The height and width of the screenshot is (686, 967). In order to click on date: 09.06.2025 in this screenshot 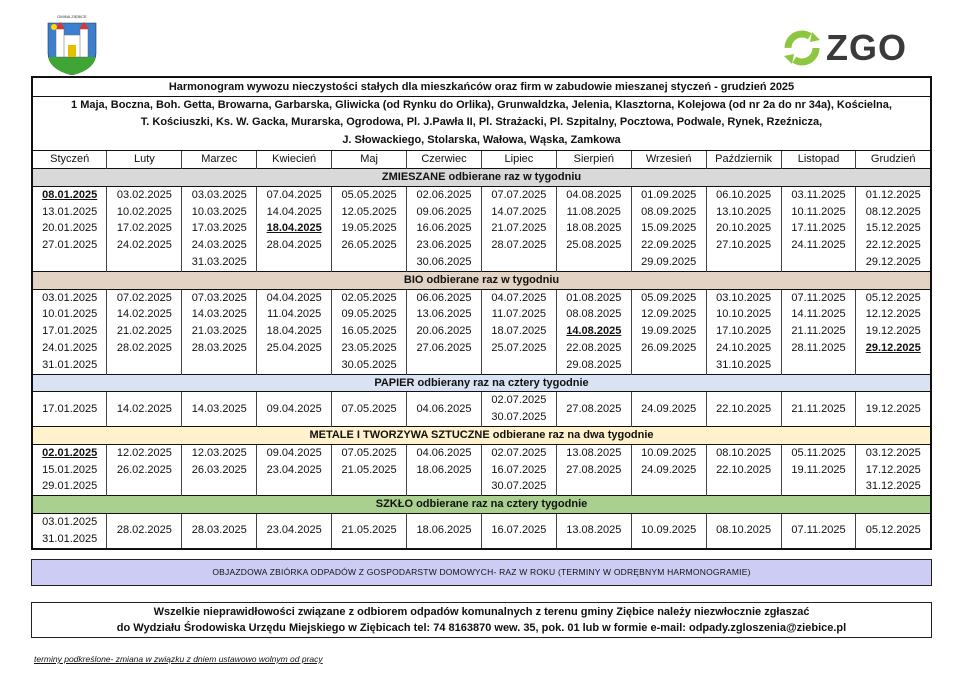, I will do `click(444, 211)`.